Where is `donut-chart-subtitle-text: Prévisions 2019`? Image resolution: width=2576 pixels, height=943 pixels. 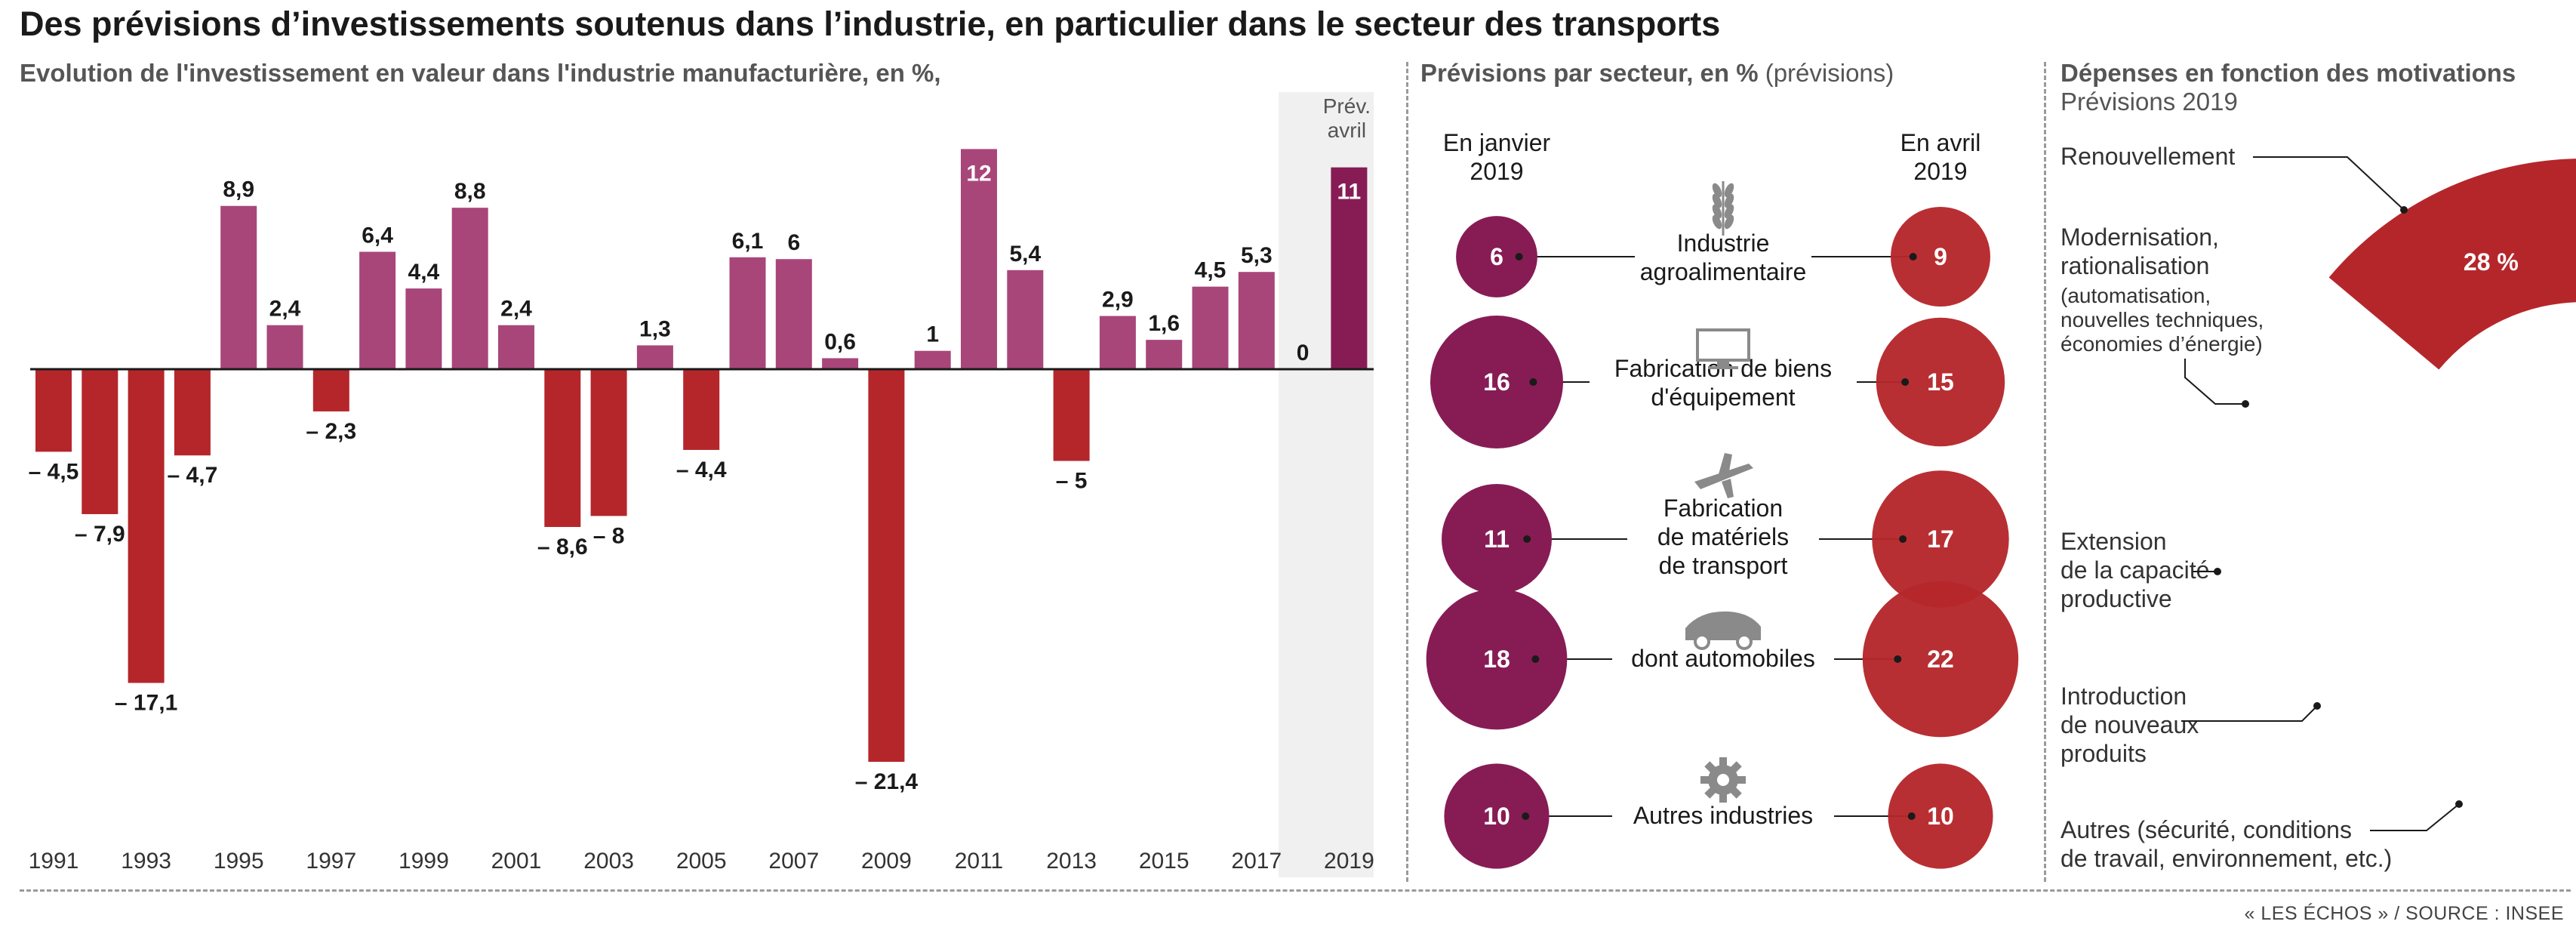
donut-chart-subtitle-text: Prévisions 2019 is located at coordinates (2149, 102).